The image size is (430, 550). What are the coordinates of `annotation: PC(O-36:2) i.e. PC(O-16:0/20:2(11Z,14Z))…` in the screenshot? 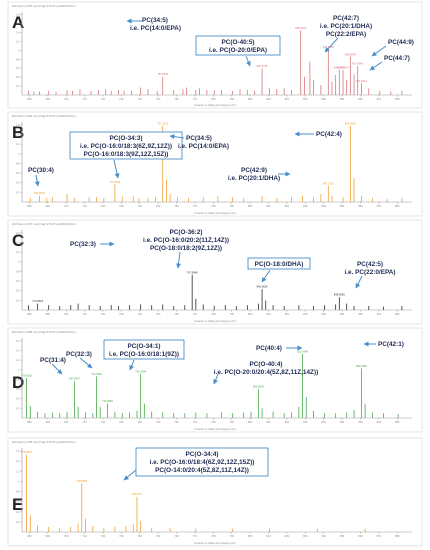 It's located at (186, 249).